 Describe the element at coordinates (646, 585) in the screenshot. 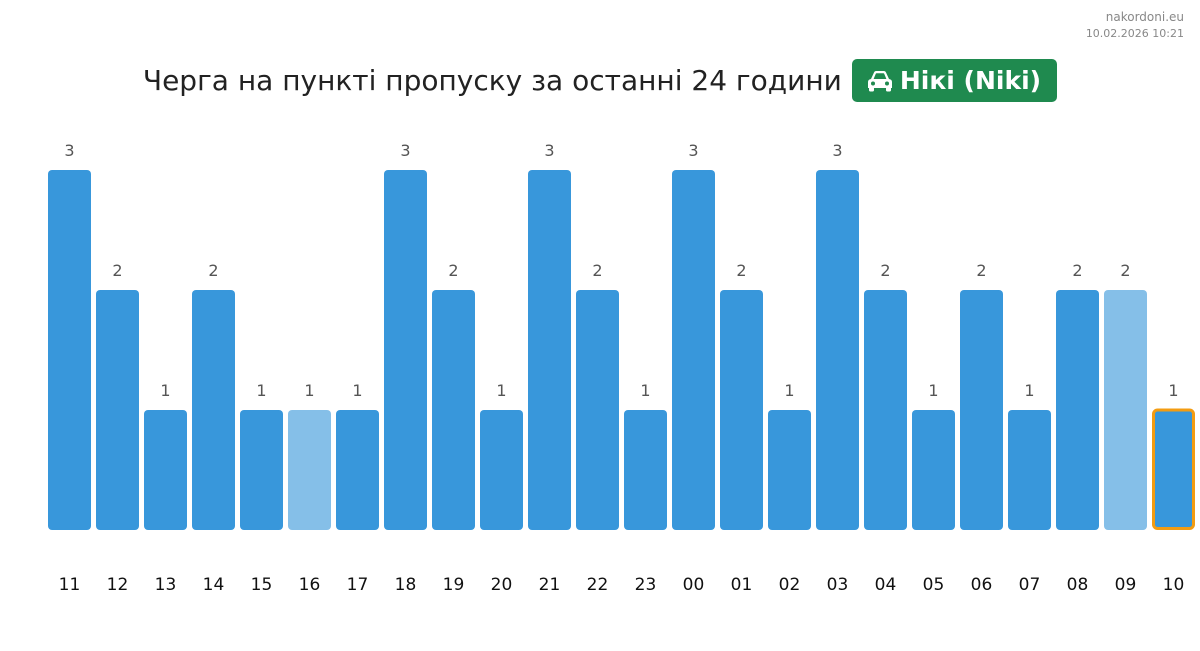

I see `x-tick-label-23: 23` at that location.